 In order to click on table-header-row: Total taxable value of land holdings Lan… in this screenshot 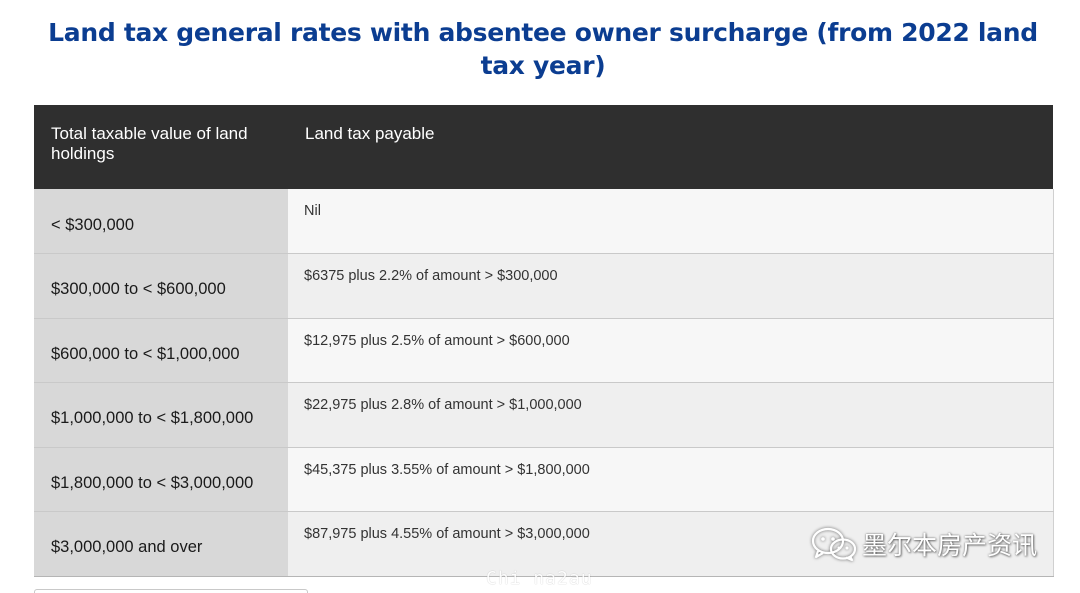, I will do `click(543, 147)`.